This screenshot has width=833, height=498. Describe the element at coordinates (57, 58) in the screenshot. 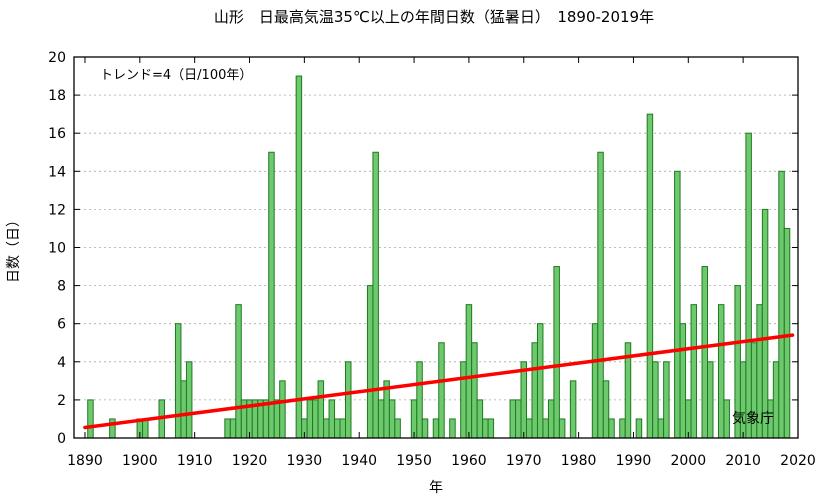

I see `y-tick-label: 20` at that location.